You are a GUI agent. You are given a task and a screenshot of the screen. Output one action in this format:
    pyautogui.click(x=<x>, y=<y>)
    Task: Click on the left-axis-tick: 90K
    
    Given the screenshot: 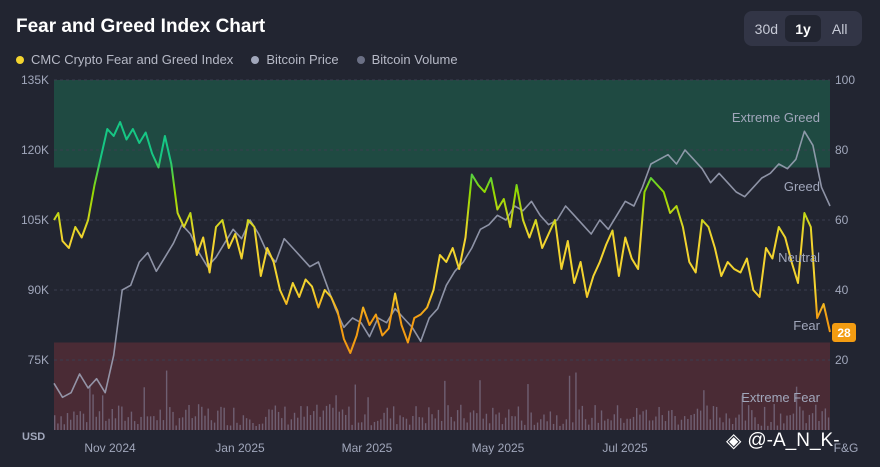 What is the action you would take?
    pyautogui.click(x=38, y=290)
    